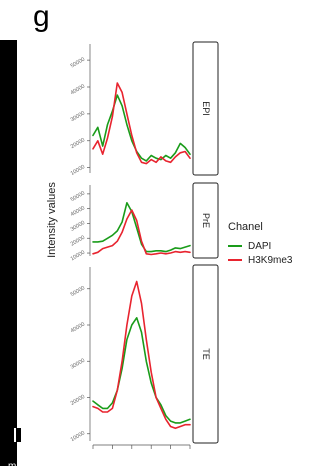  I want to click on legend-item-dapi: DAPI, so click(260, 246).